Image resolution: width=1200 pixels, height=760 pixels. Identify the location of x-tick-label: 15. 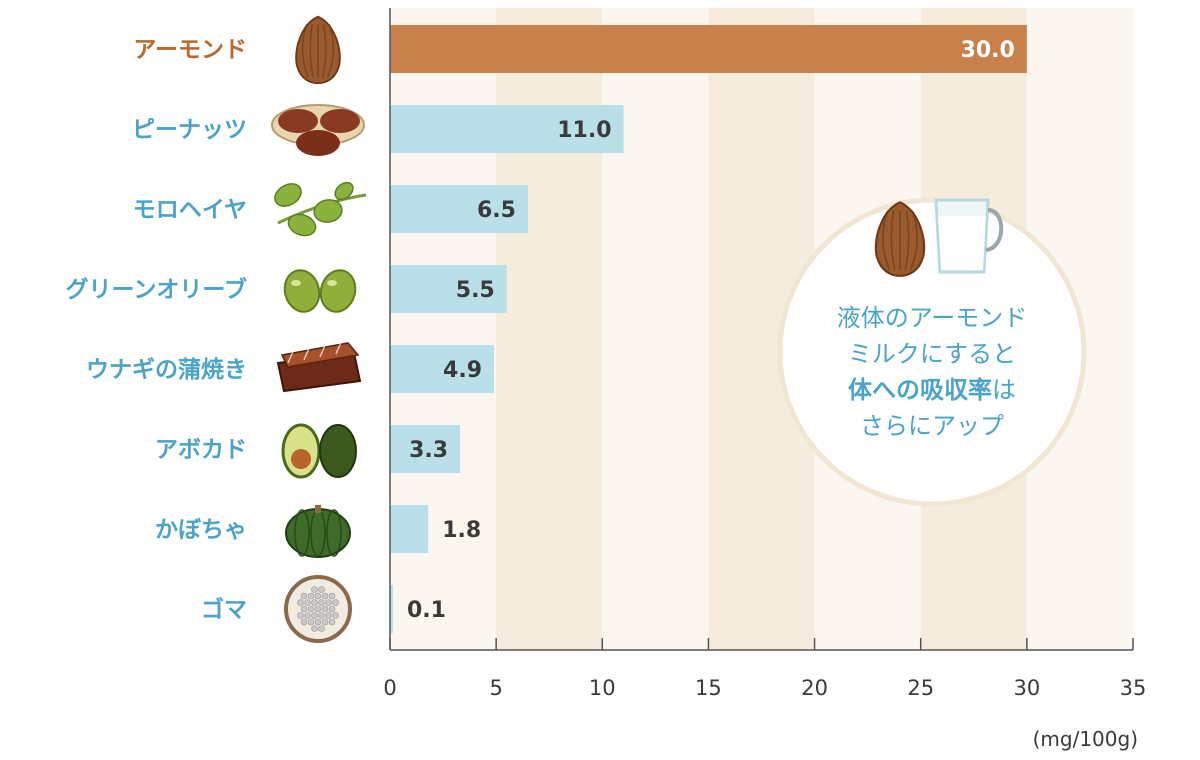
(708, 688).